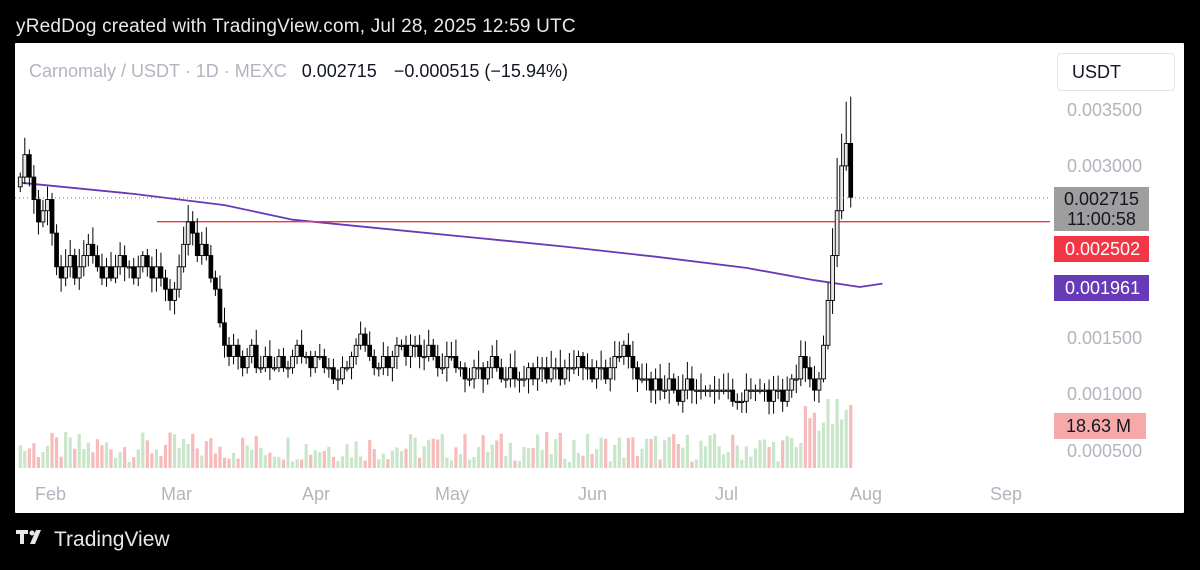  Describe the element at coordinates (1006, 494) in the screenshot. I see `x-tick-label: Sep` at that location.